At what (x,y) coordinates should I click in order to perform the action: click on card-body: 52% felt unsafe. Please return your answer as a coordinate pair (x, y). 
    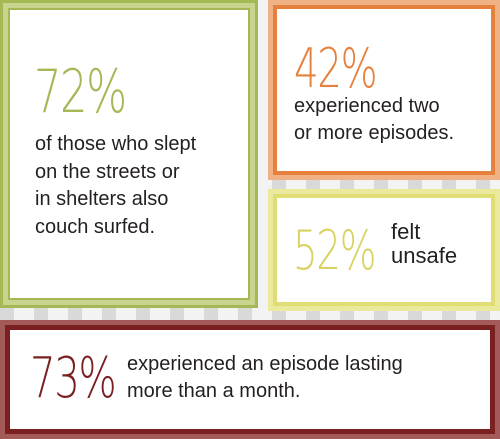
    Looking at the image, I should click on (384, 250).